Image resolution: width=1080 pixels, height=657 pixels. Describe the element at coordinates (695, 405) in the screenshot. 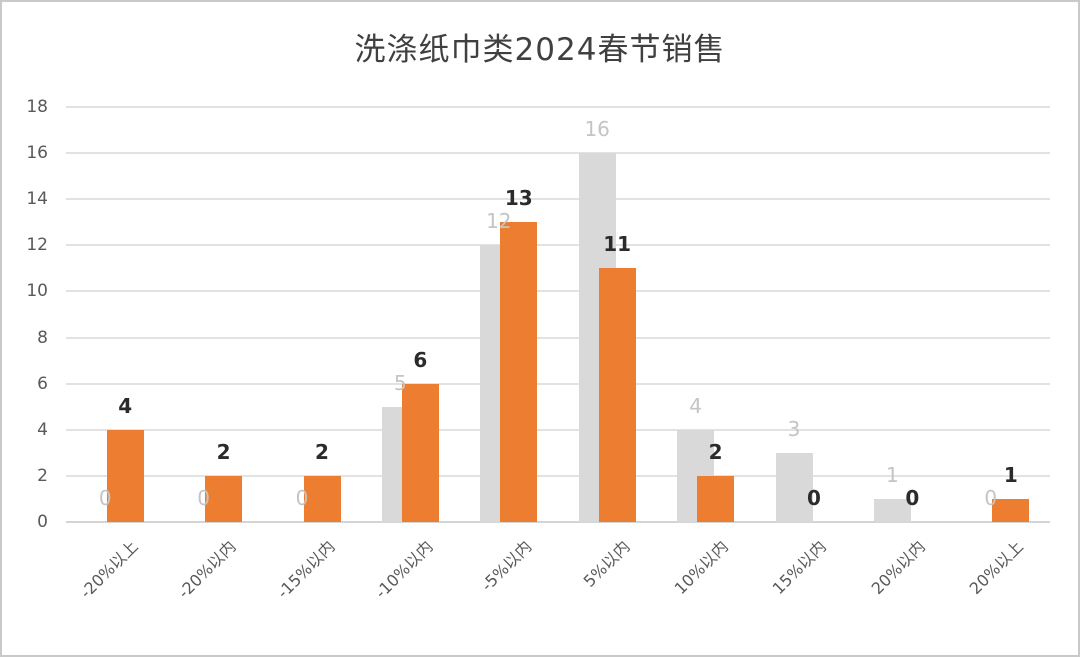

I see `gray-bar-value: 4` at that location.